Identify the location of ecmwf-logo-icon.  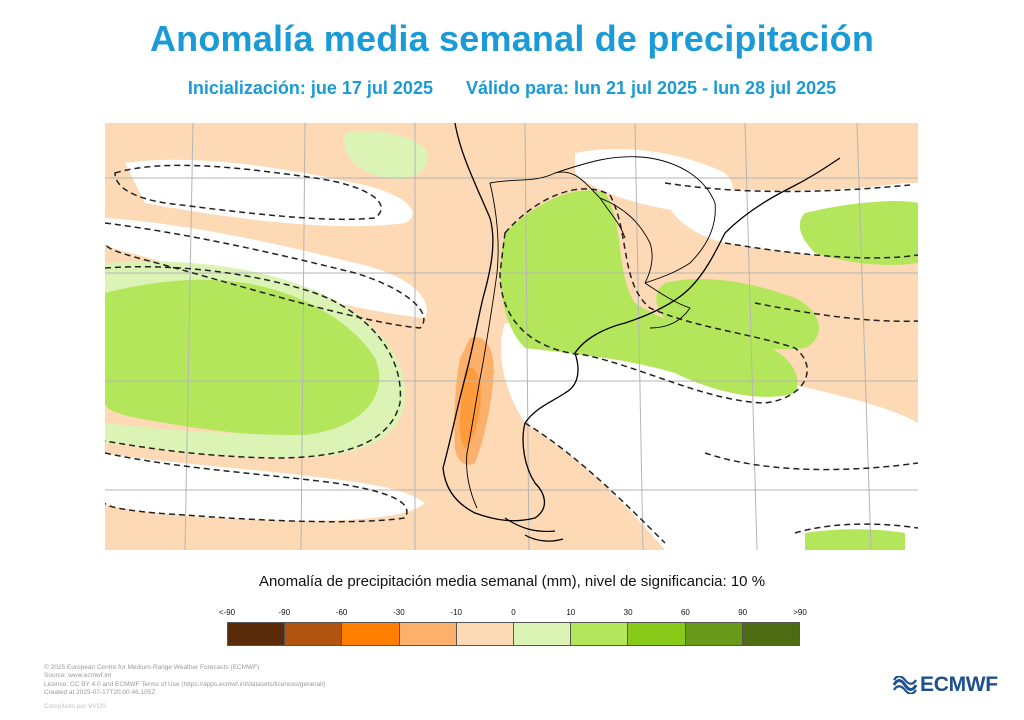
(905, 685).